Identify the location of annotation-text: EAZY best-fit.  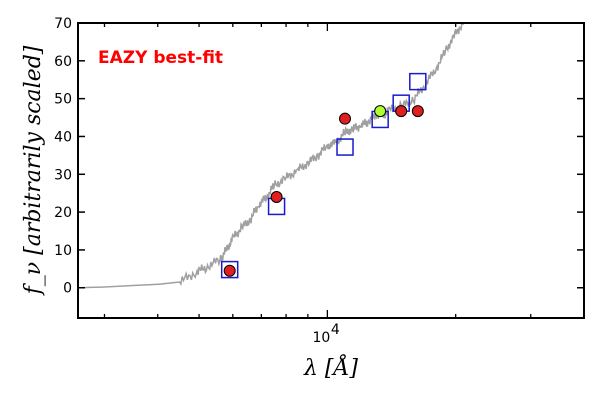
(160, 58).